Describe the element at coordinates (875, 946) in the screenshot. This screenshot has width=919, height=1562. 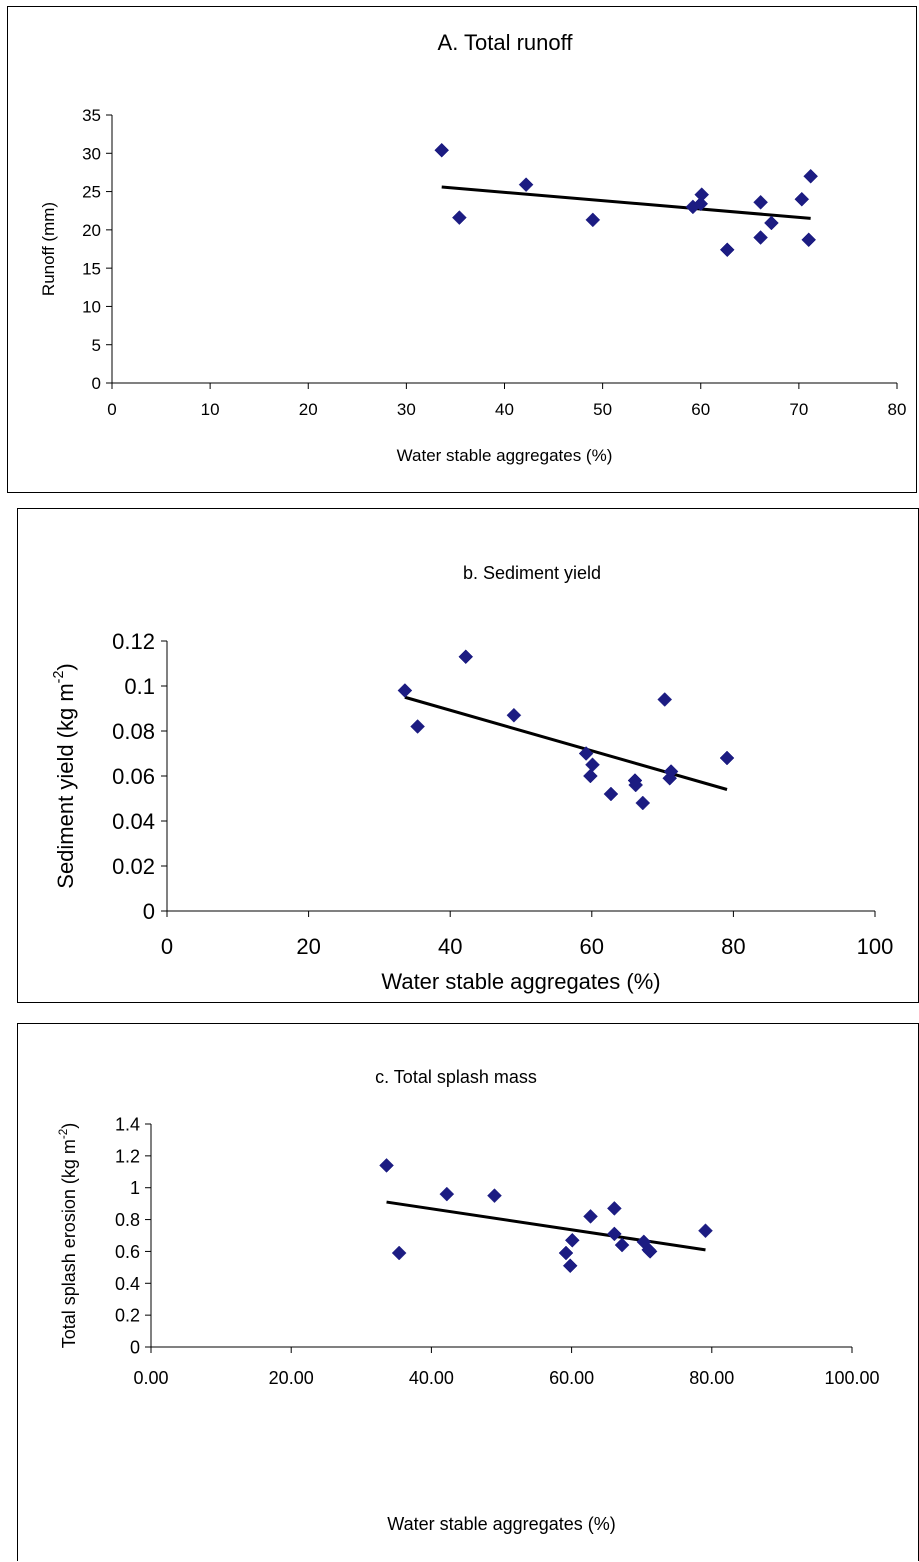
I see `x-tick-label: 100` at that location.